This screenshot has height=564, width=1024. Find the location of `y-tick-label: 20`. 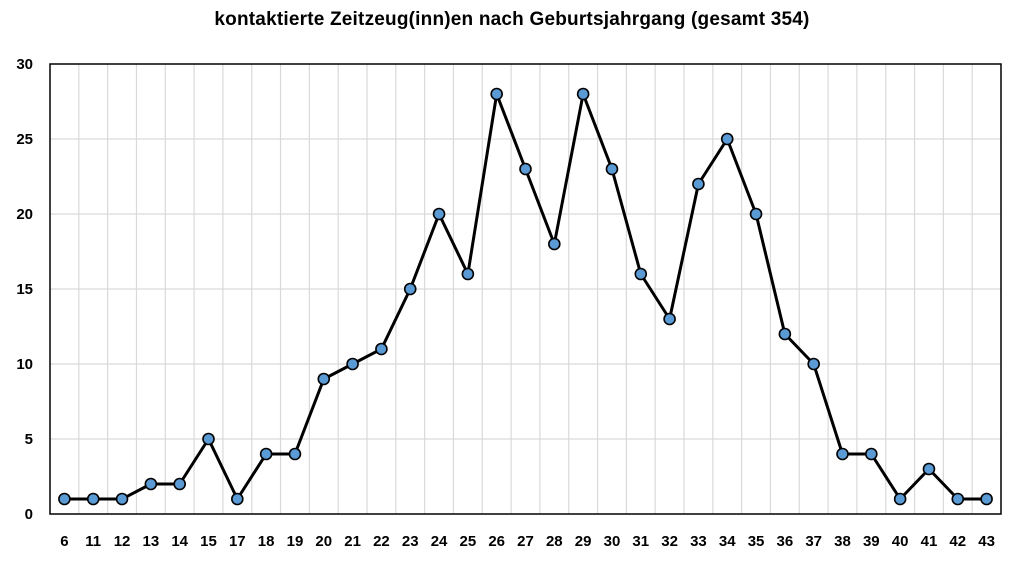

y-tick-label: 20 is located at coordinates (24, 214).